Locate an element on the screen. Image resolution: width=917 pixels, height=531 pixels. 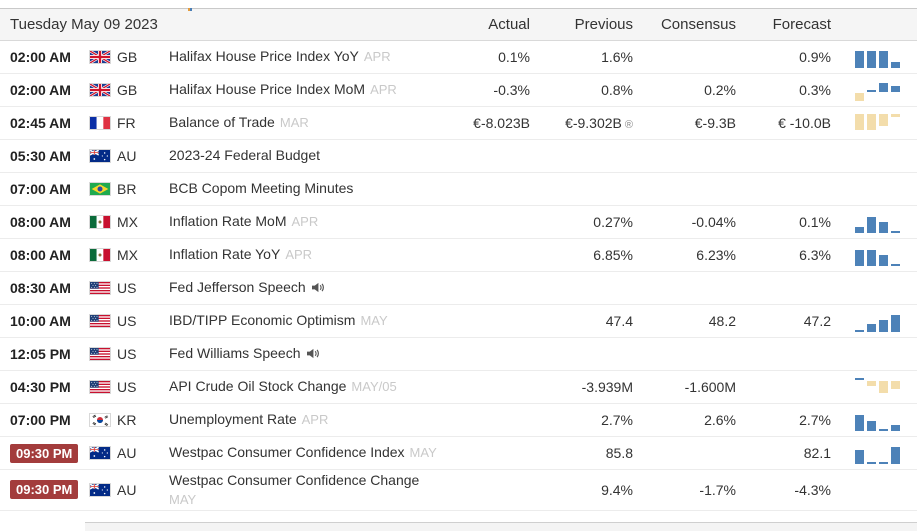
event-cell: API Crude Oil Stock Change MAY/05 is located at coordinates (319, 387).